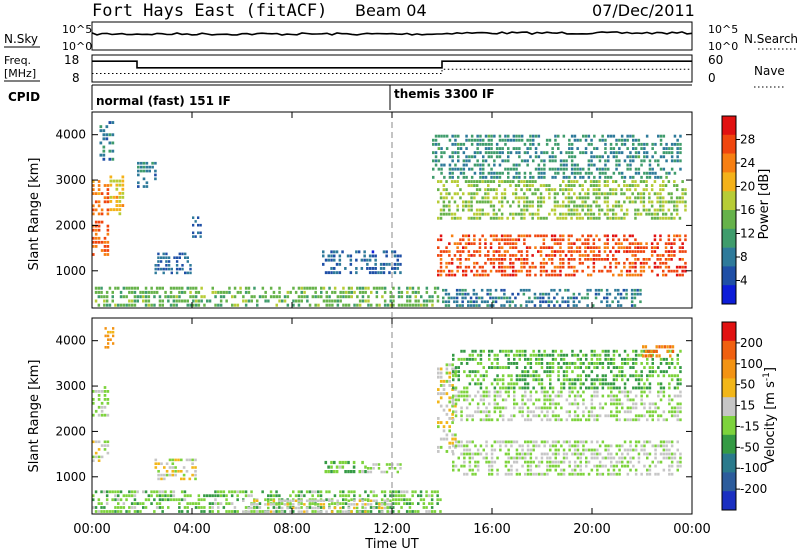  I want to click on colorbar-tick-label: 16, so click(747, 210).